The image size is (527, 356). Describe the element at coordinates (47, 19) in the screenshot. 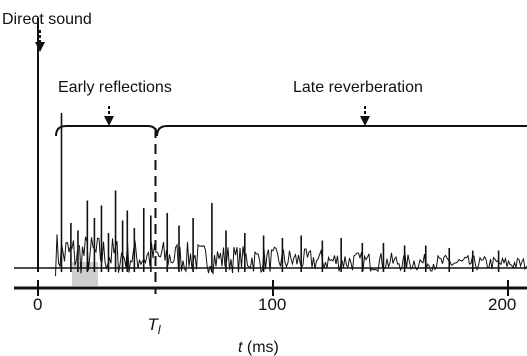

I see `annotation-direct-sound: Direct sound` at that location.